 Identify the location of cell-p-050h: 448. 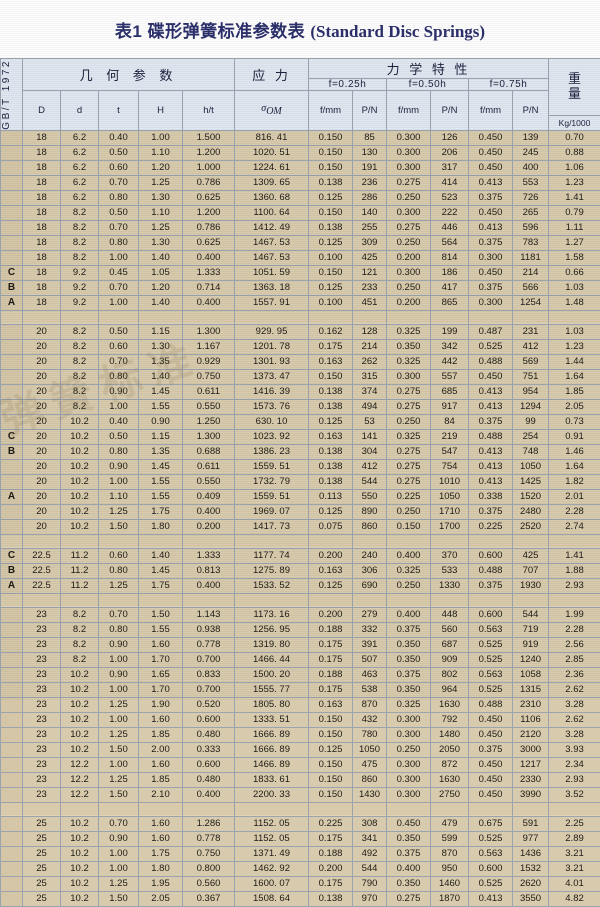
(450, 614).